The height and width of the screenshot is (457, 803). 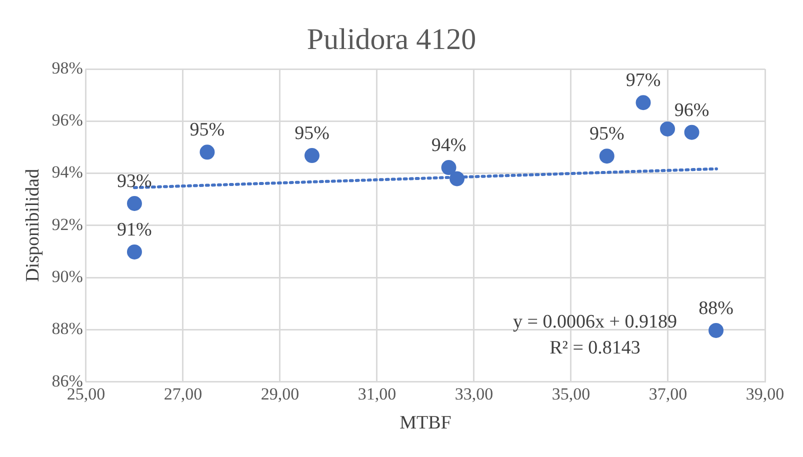 What do you see at coordinates (448, 145) in the screenshot?
I see `data-label: 94%` at bounding box center [448, 145].